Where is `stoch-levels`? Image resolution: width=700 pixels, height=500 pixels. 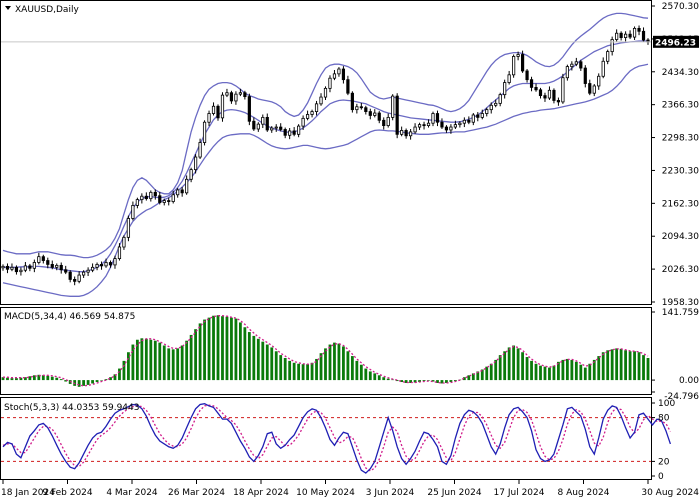 stoch-levels is located at coordinates (326, 439).